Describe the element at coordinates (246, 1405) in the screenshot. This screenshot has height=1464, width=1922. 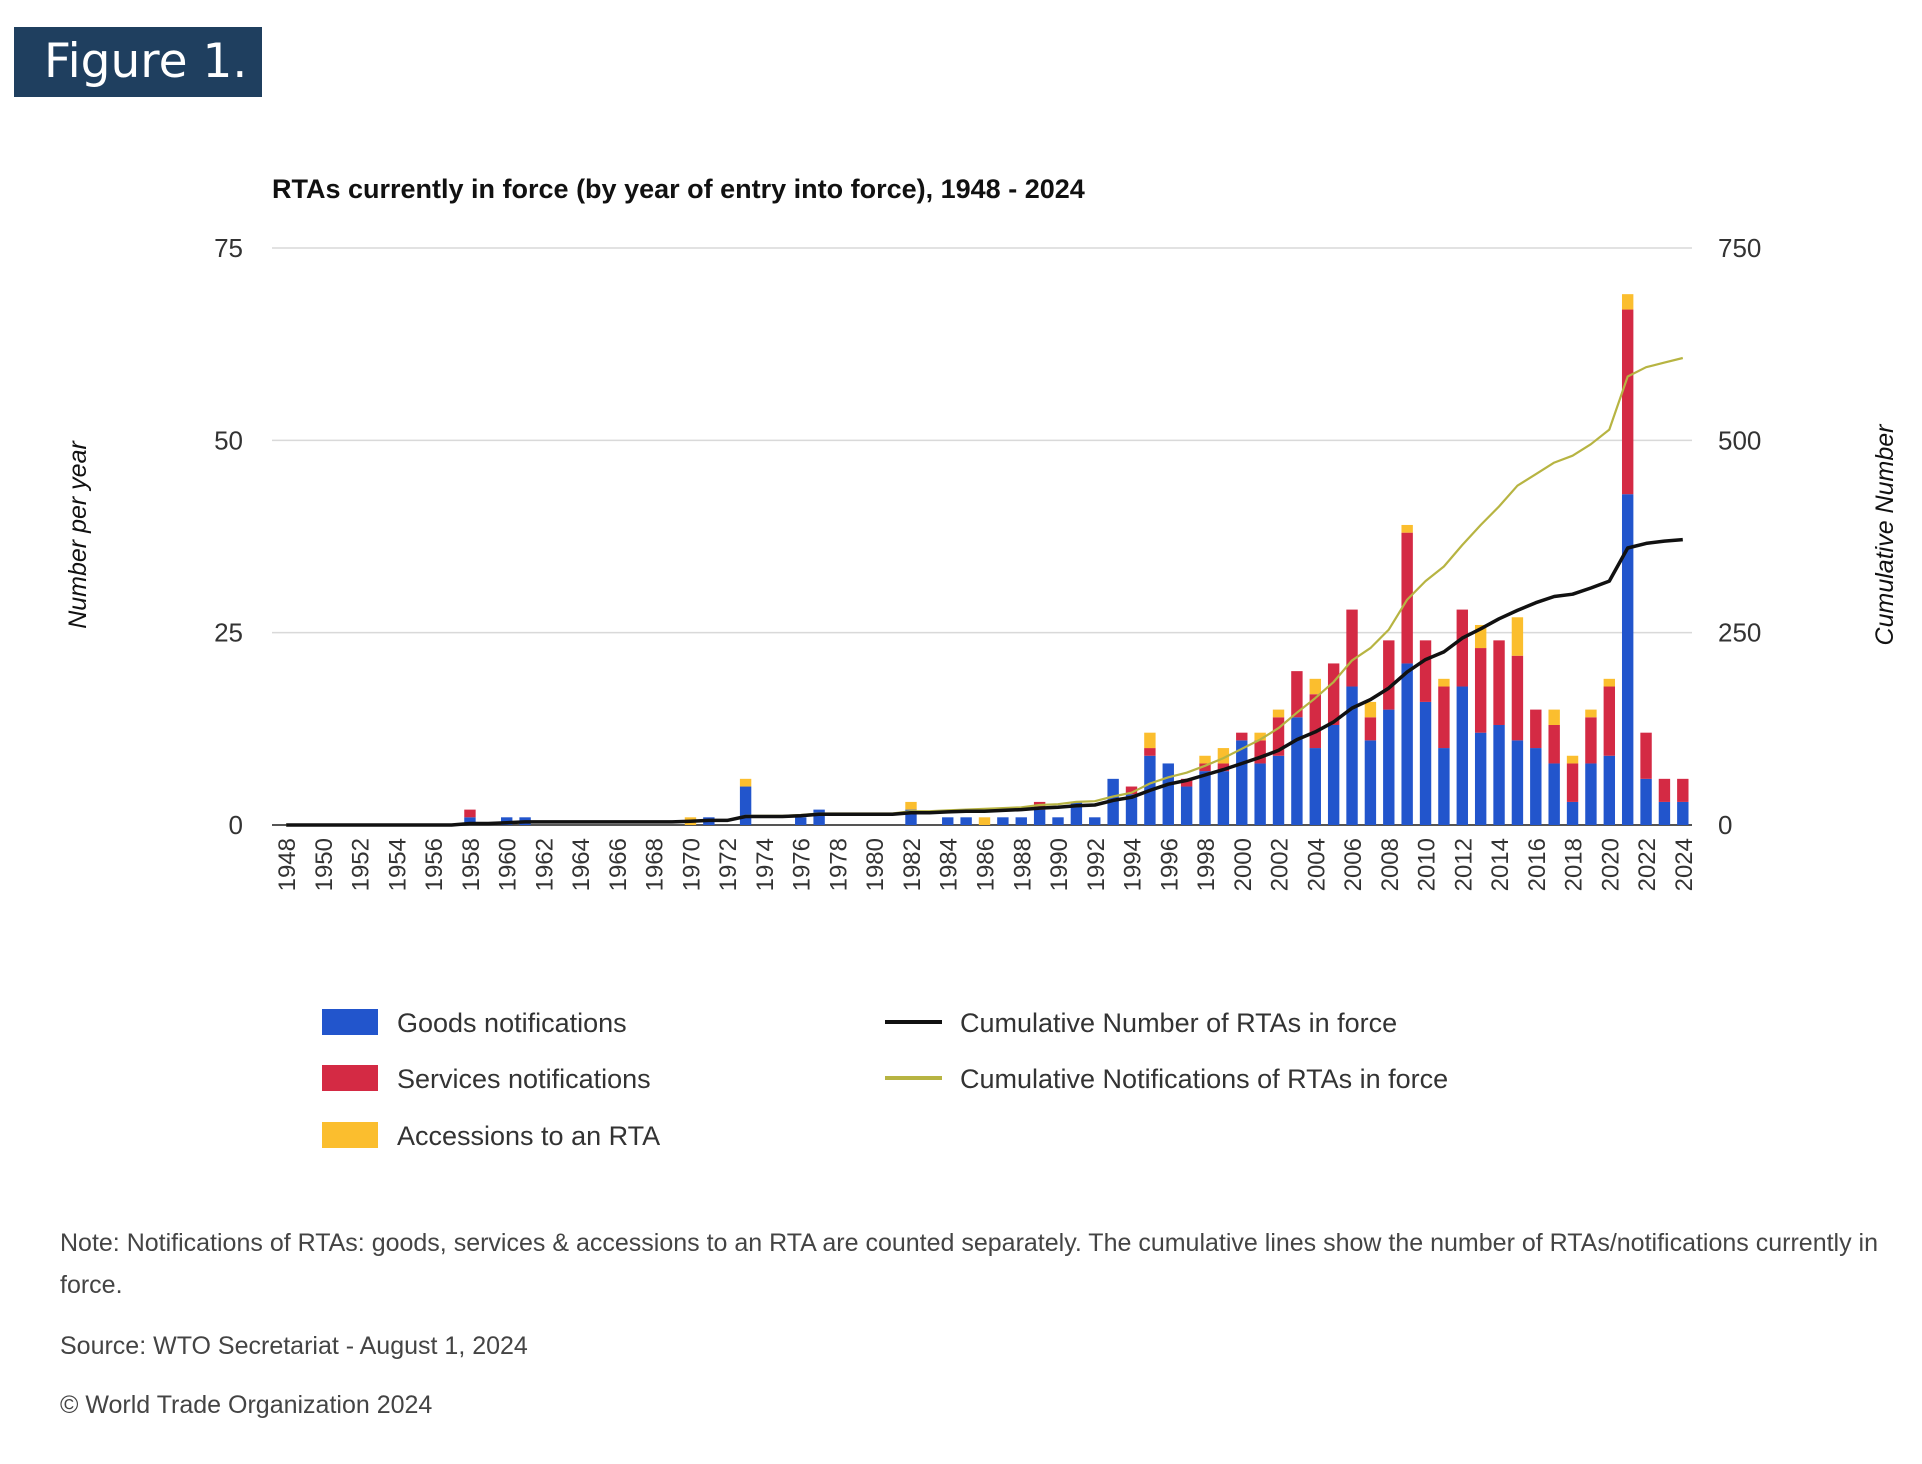
I see `chart-copyright: © World Trade Organization 2024` at that location.